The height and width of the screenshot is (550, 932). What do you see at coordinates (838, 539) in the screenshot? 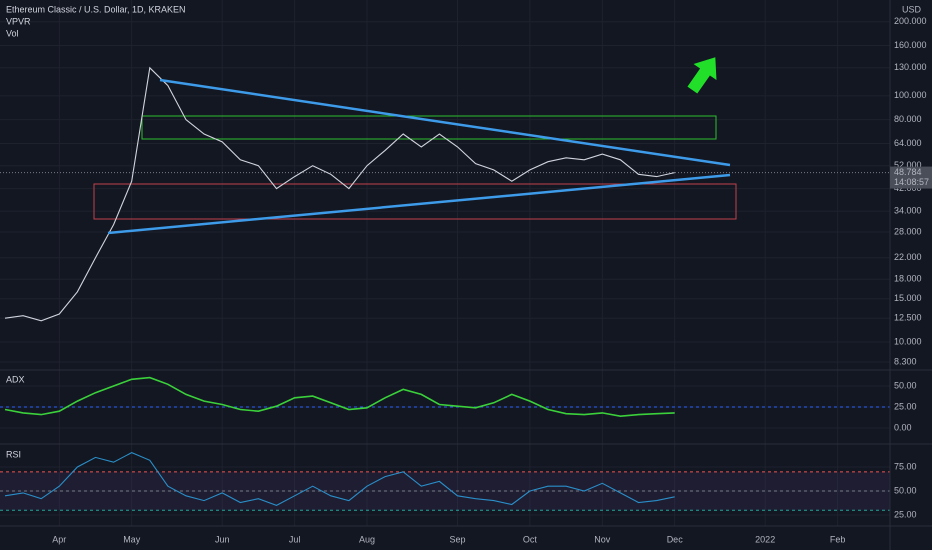
I see `x-tick-label: Feb` at bounding box center [838, 539].